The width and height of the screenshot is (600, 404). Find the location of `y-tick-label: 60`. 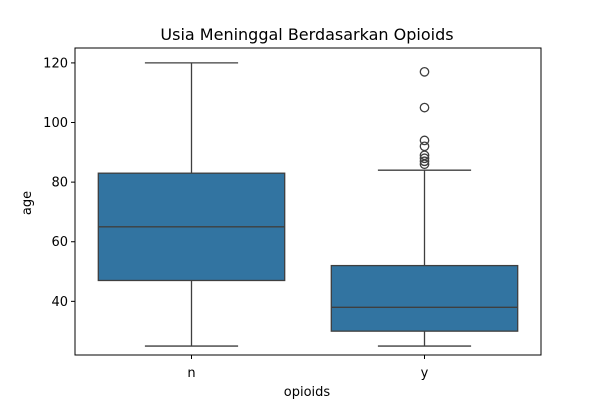

y-tick-label: 60 is located at coordinates (59, 242).